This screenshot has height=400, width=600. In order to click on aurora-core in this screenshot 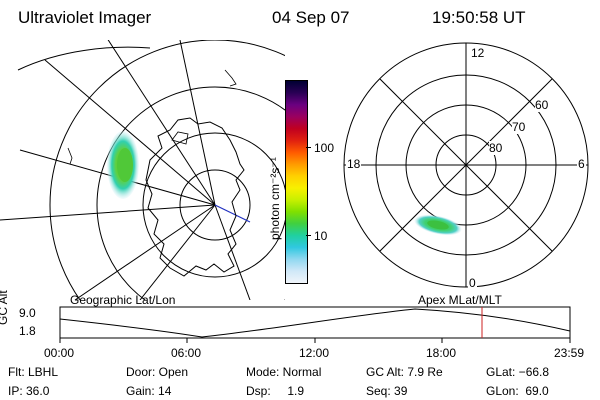, I will do `click(125, 165)`.